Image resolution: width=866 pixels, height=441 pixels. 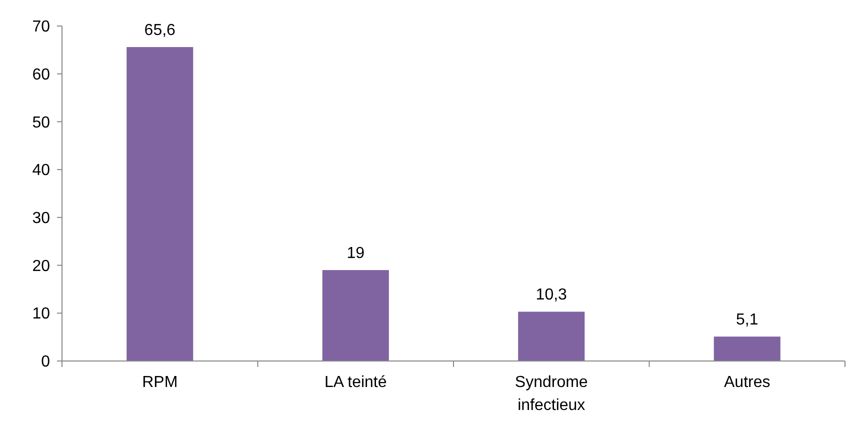 What do you see at coordinates (160, 31) in the screenshot?
I see `data-label: 65,6` at bounding box center [160, 31].